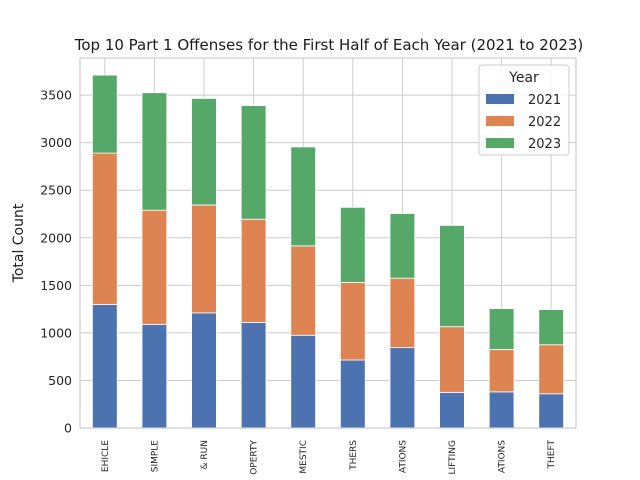 Image resolution: width=640 pixels, height=480 pixels. I want to click on legend-label: 2021, so click(544, 100).